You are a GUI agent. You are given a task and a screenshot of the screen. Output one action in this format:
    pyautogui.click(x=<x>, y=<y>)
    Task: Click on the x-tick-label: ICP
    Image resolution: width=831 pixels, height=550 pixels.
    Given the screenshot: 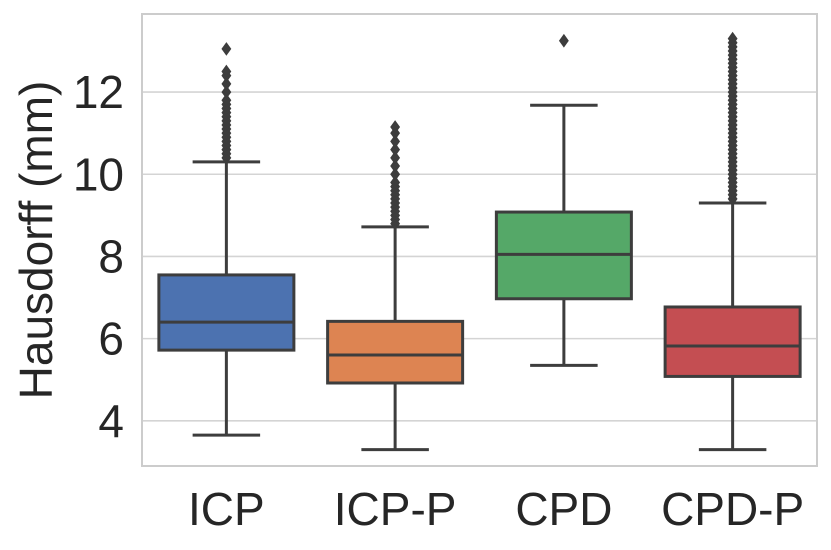 What is the action you would take?
    pyautogui.click(x=226, y=509)
    